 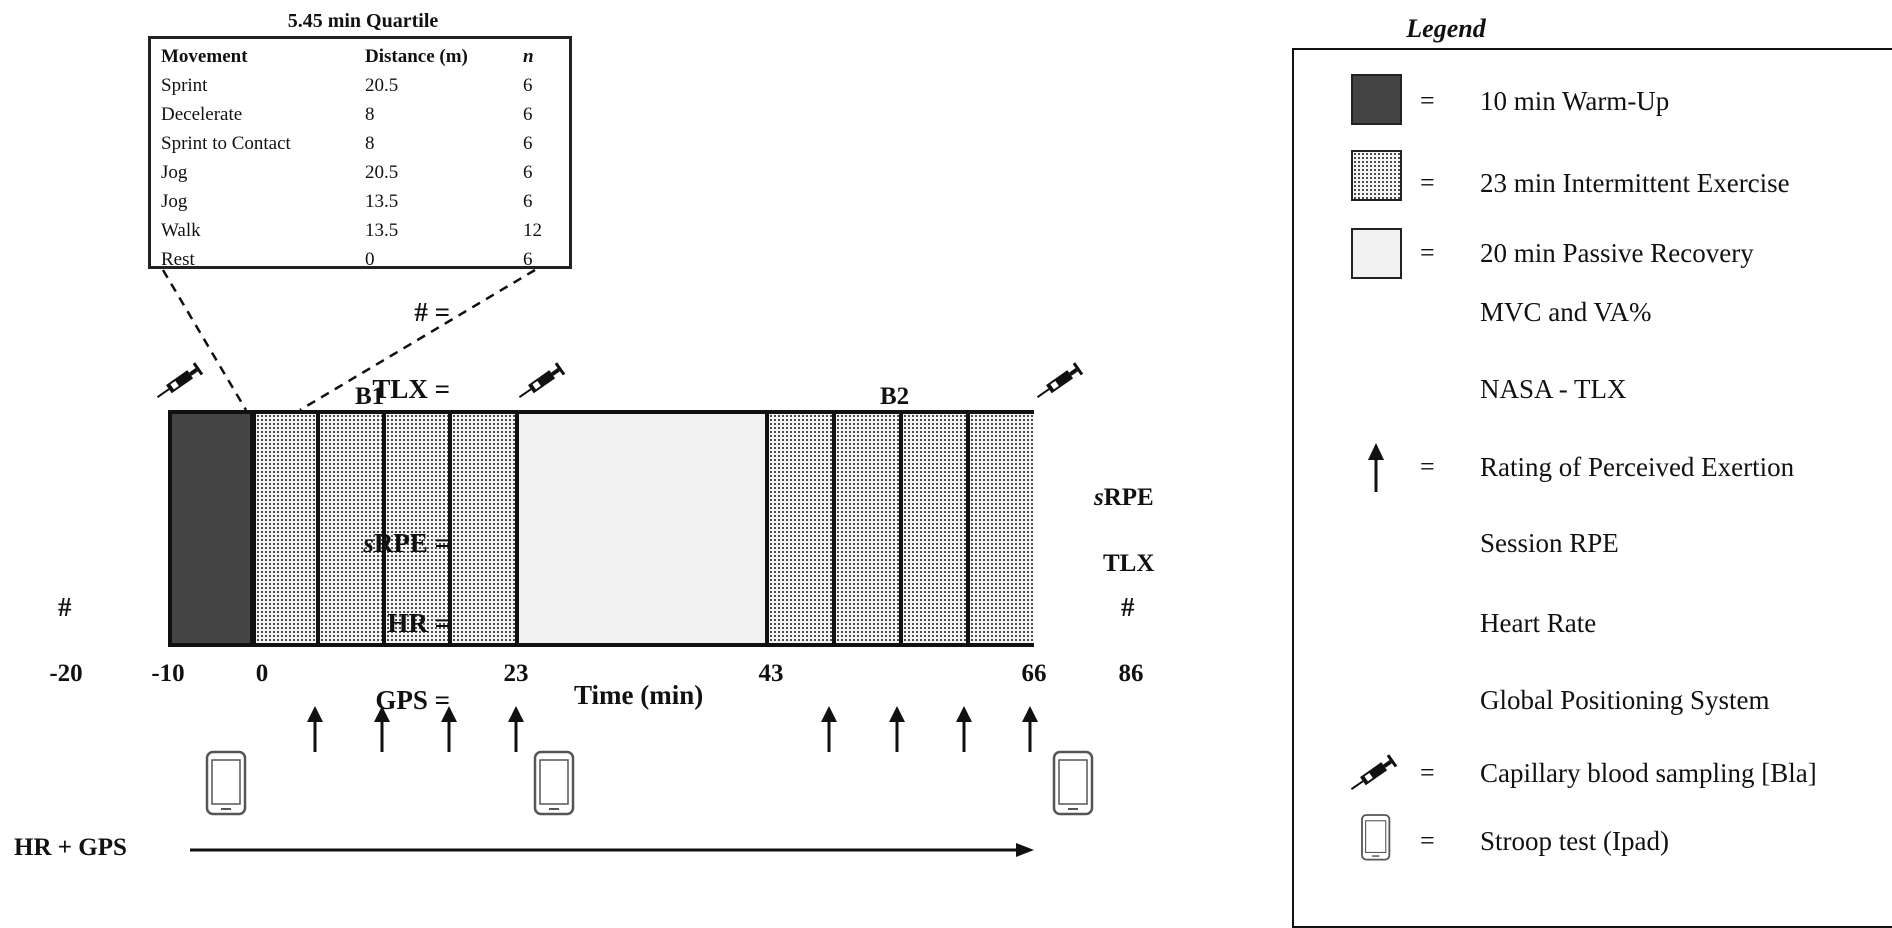 What do you see at coordinates (1566, 312) in the screenshot?
I see `legend-text: MVC and VA%` at bounding box center [1566, 312].